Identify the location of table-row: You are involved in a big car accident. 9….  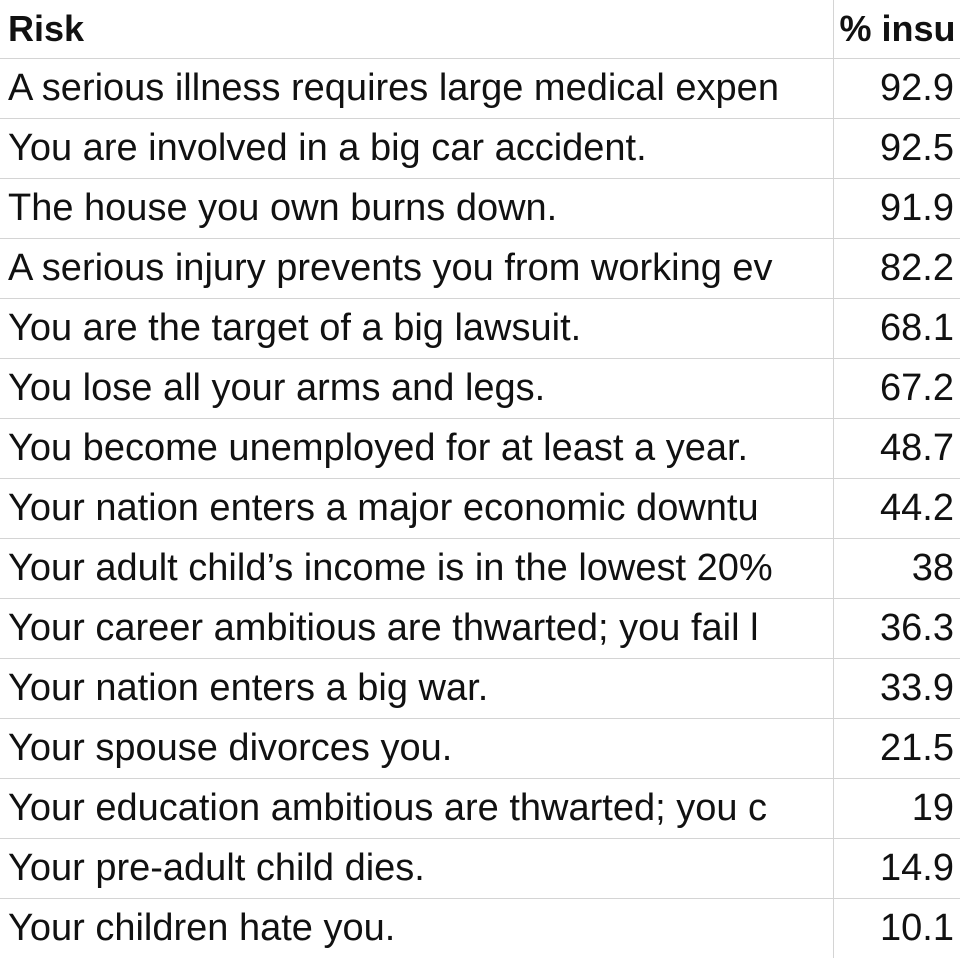
(480, 148).